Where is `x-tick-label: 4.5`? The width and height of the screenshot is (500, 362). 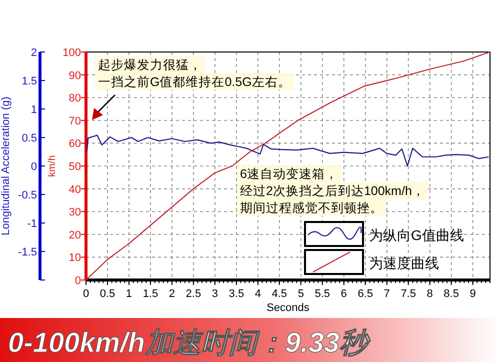
x-tick-label: 4.5 is located at coordinates (280, 294).